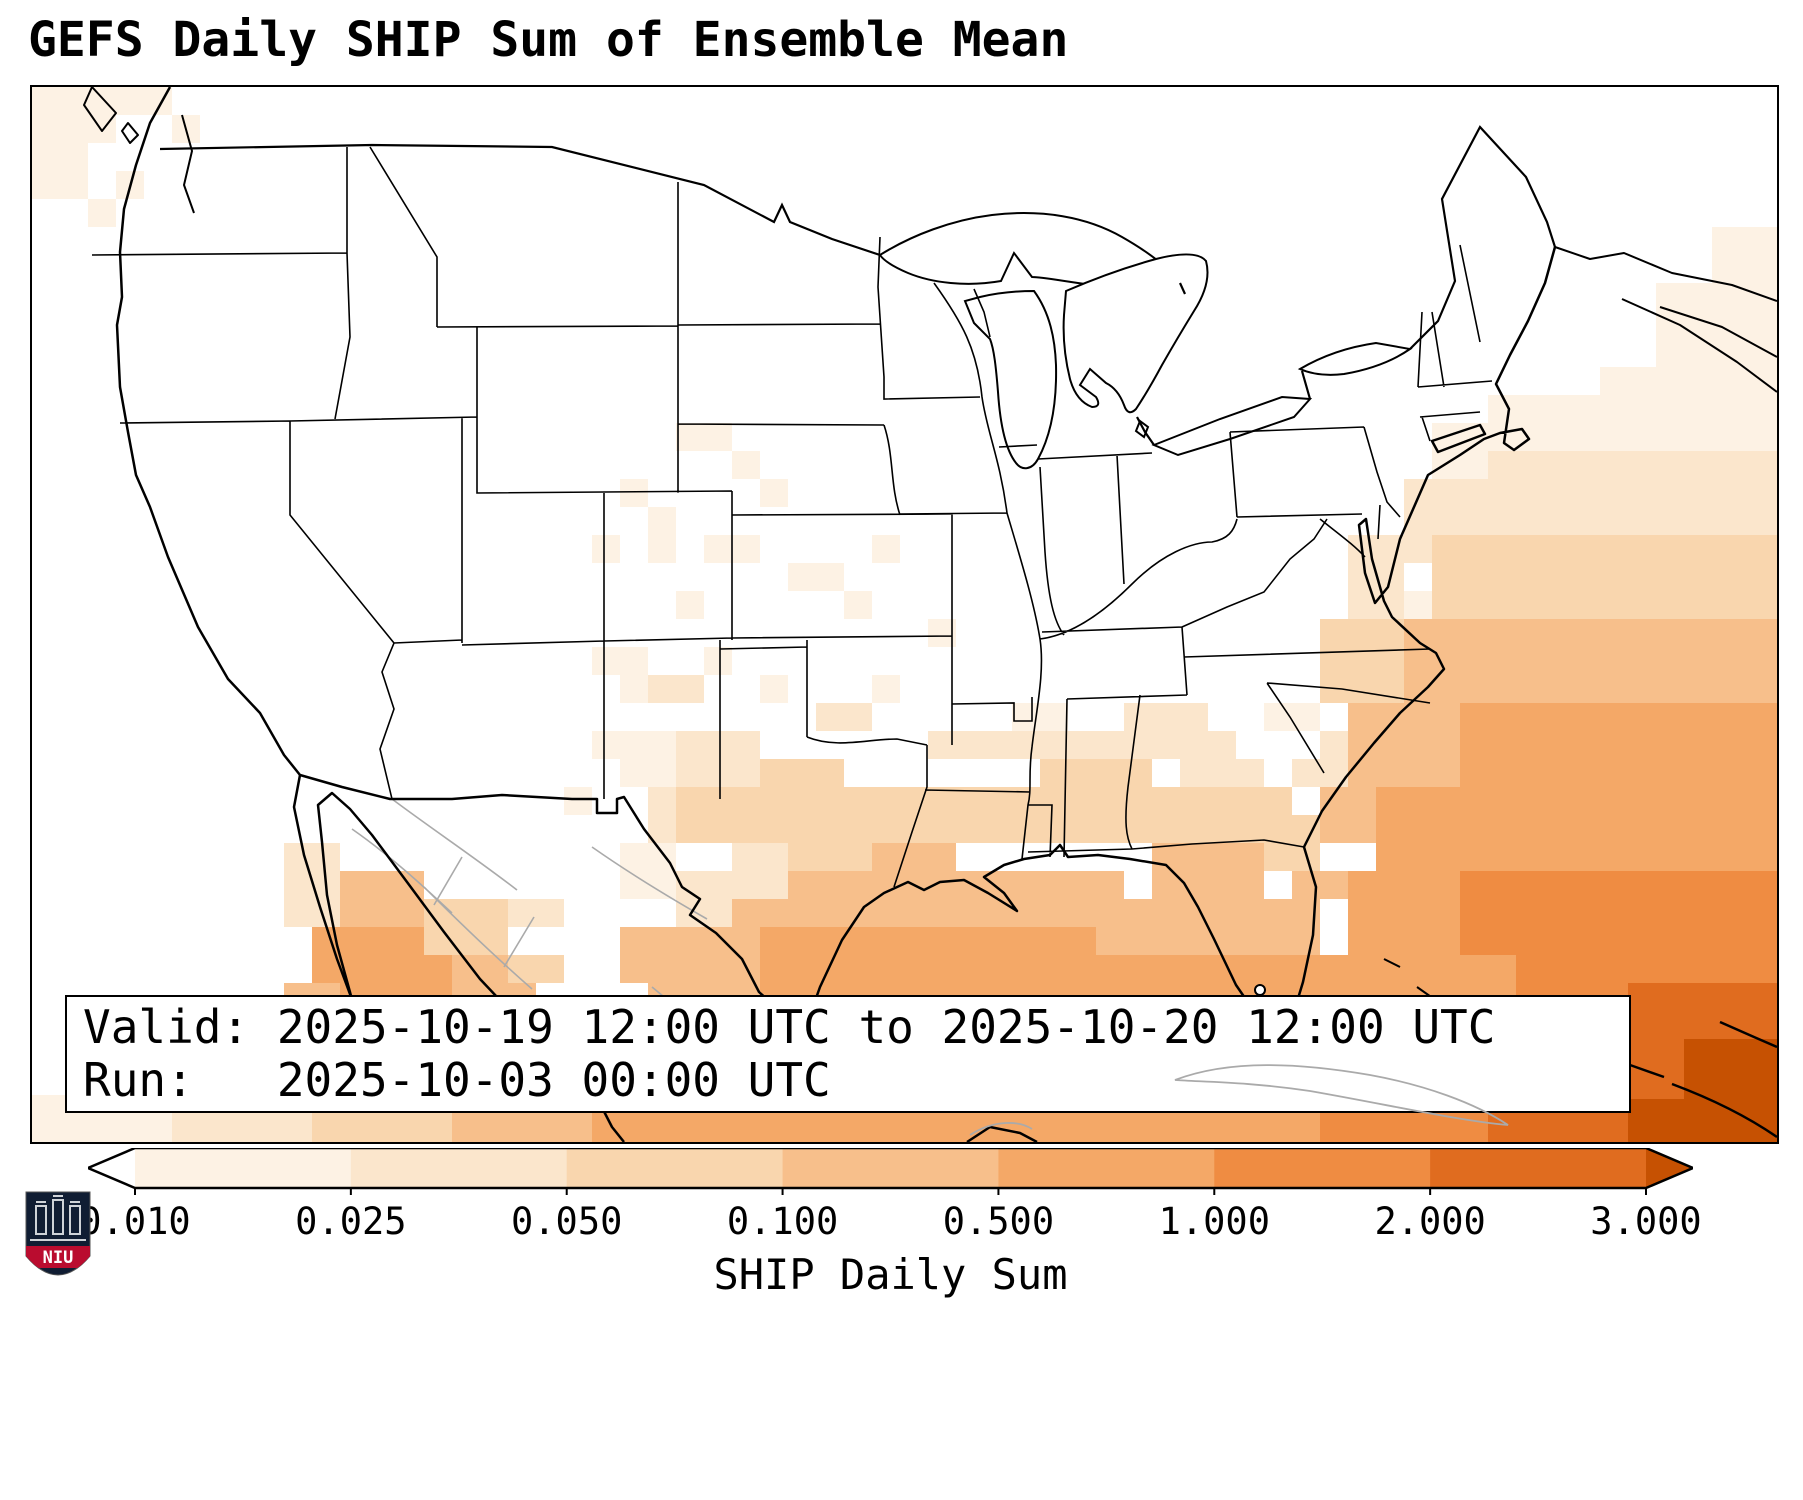  Describe the element at coordinates (1355, 358) in the screenshot. I see `lake-ontario` at that location.